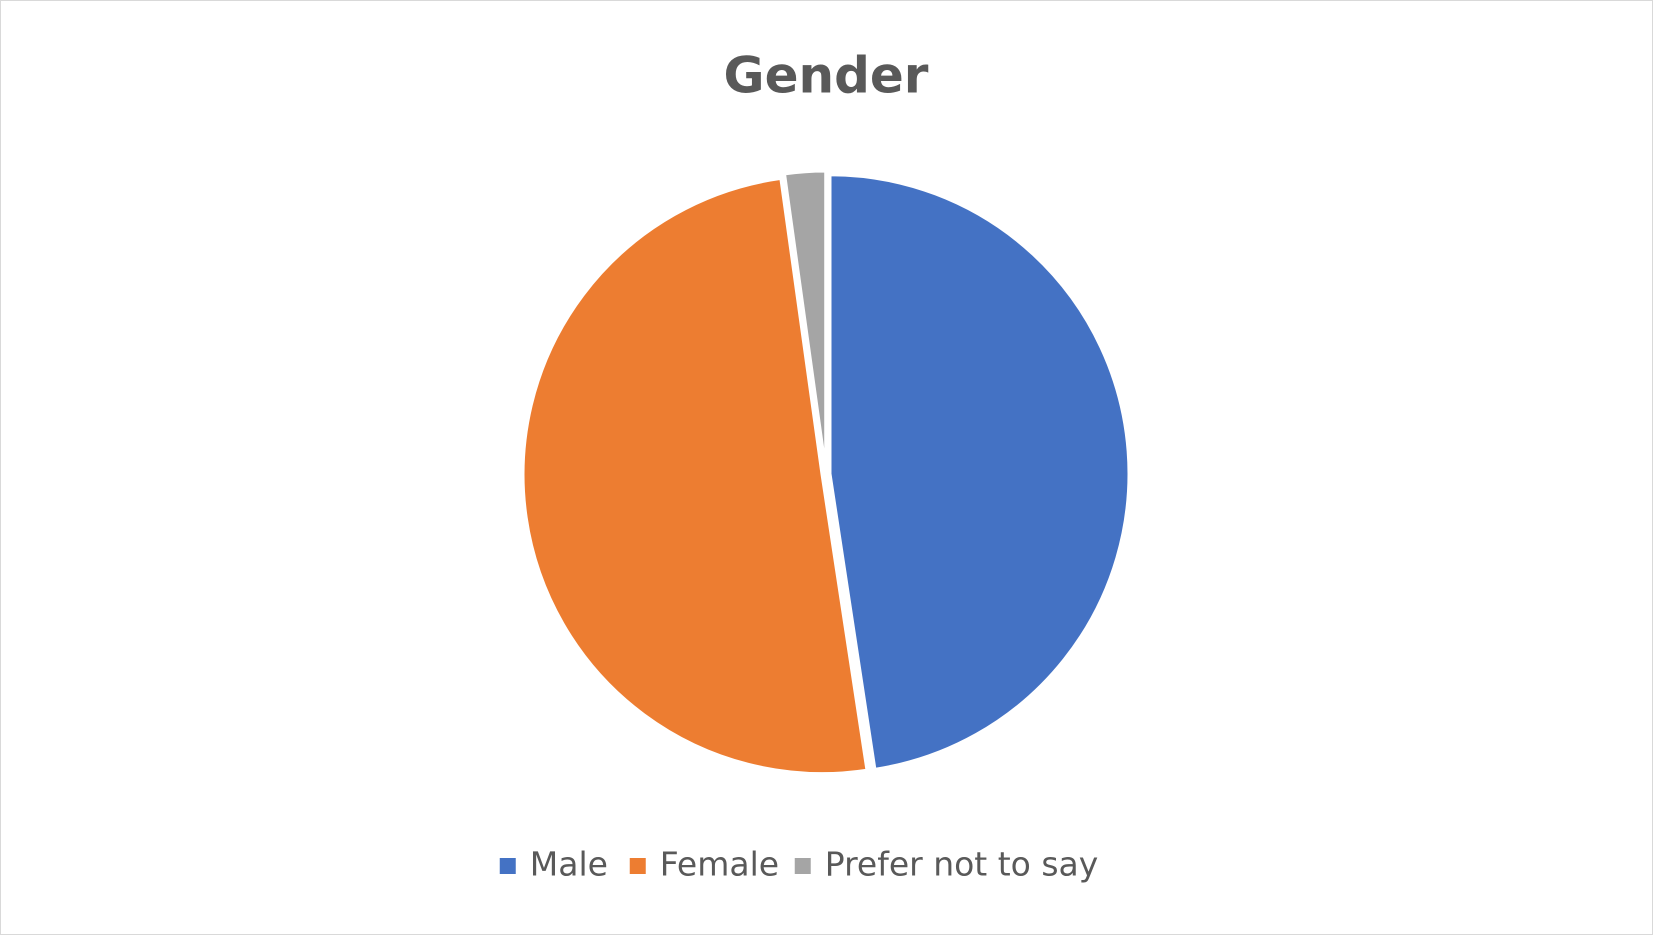 This screenshot has height=935, width=1653. I want to click on legend-label: Male, so click(569, 864).